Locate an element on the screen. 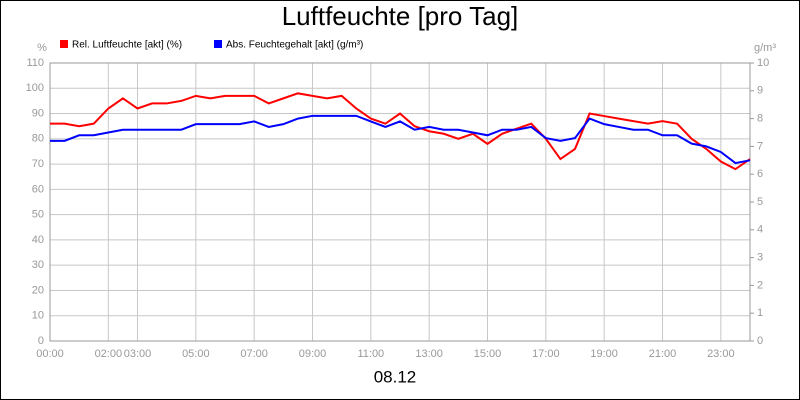  y2-tick-label: 10 is located at coordinates (763, 63).